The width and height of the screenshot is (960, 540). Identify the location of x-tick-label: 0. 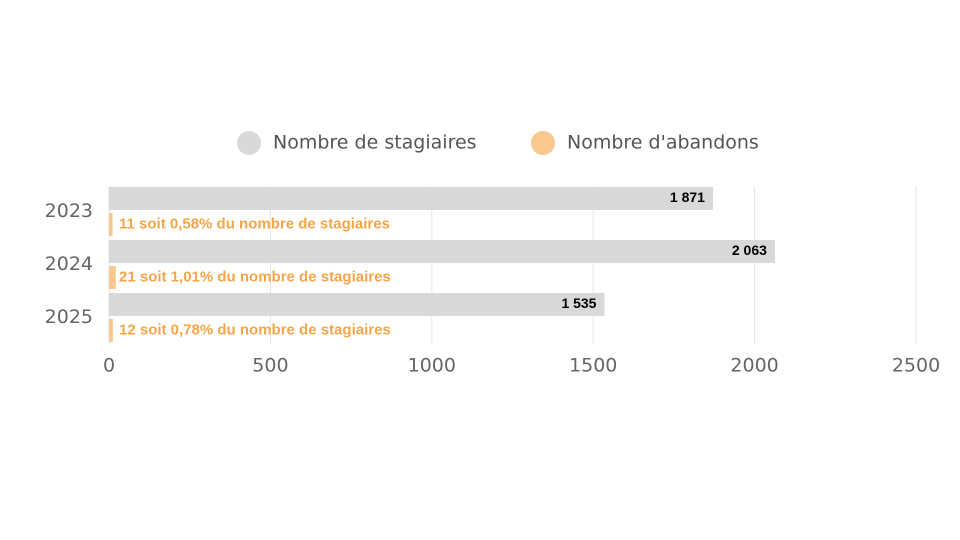
(109, 366).